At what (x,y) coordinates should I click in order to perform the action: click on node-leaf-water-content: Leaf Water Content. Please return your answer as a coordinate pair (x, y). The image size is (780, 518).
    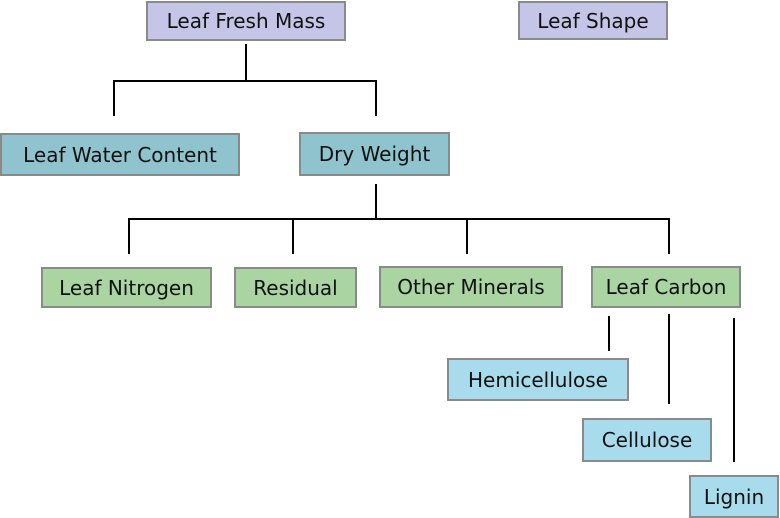
    Looking at the image, I should click on (120, 154).